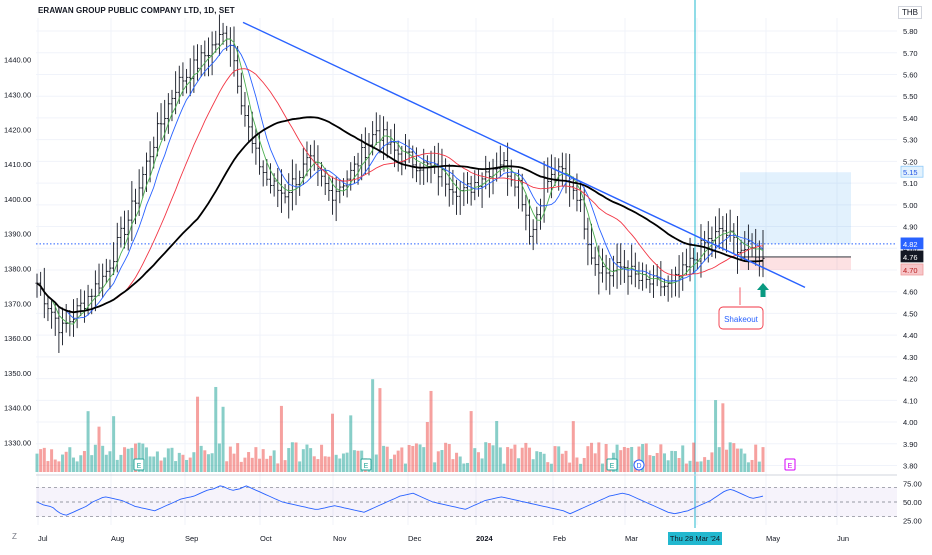  Describe the element at coordinates (400, 500) in the screenshot. I see `rsi-line` at that location.